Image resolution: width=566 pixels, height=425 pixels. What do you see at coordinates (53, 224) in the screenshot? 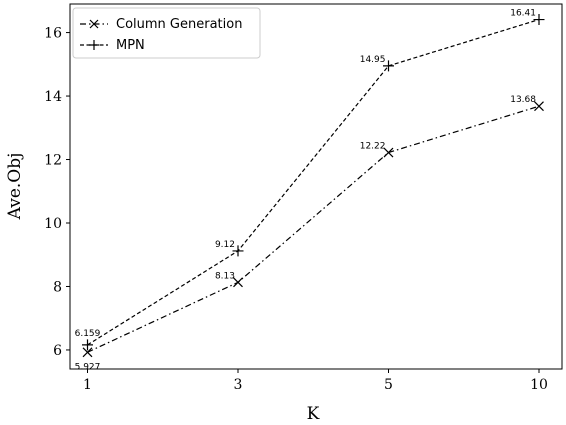
I see `y-tick-label: 10` at bounding box center [53, 224].